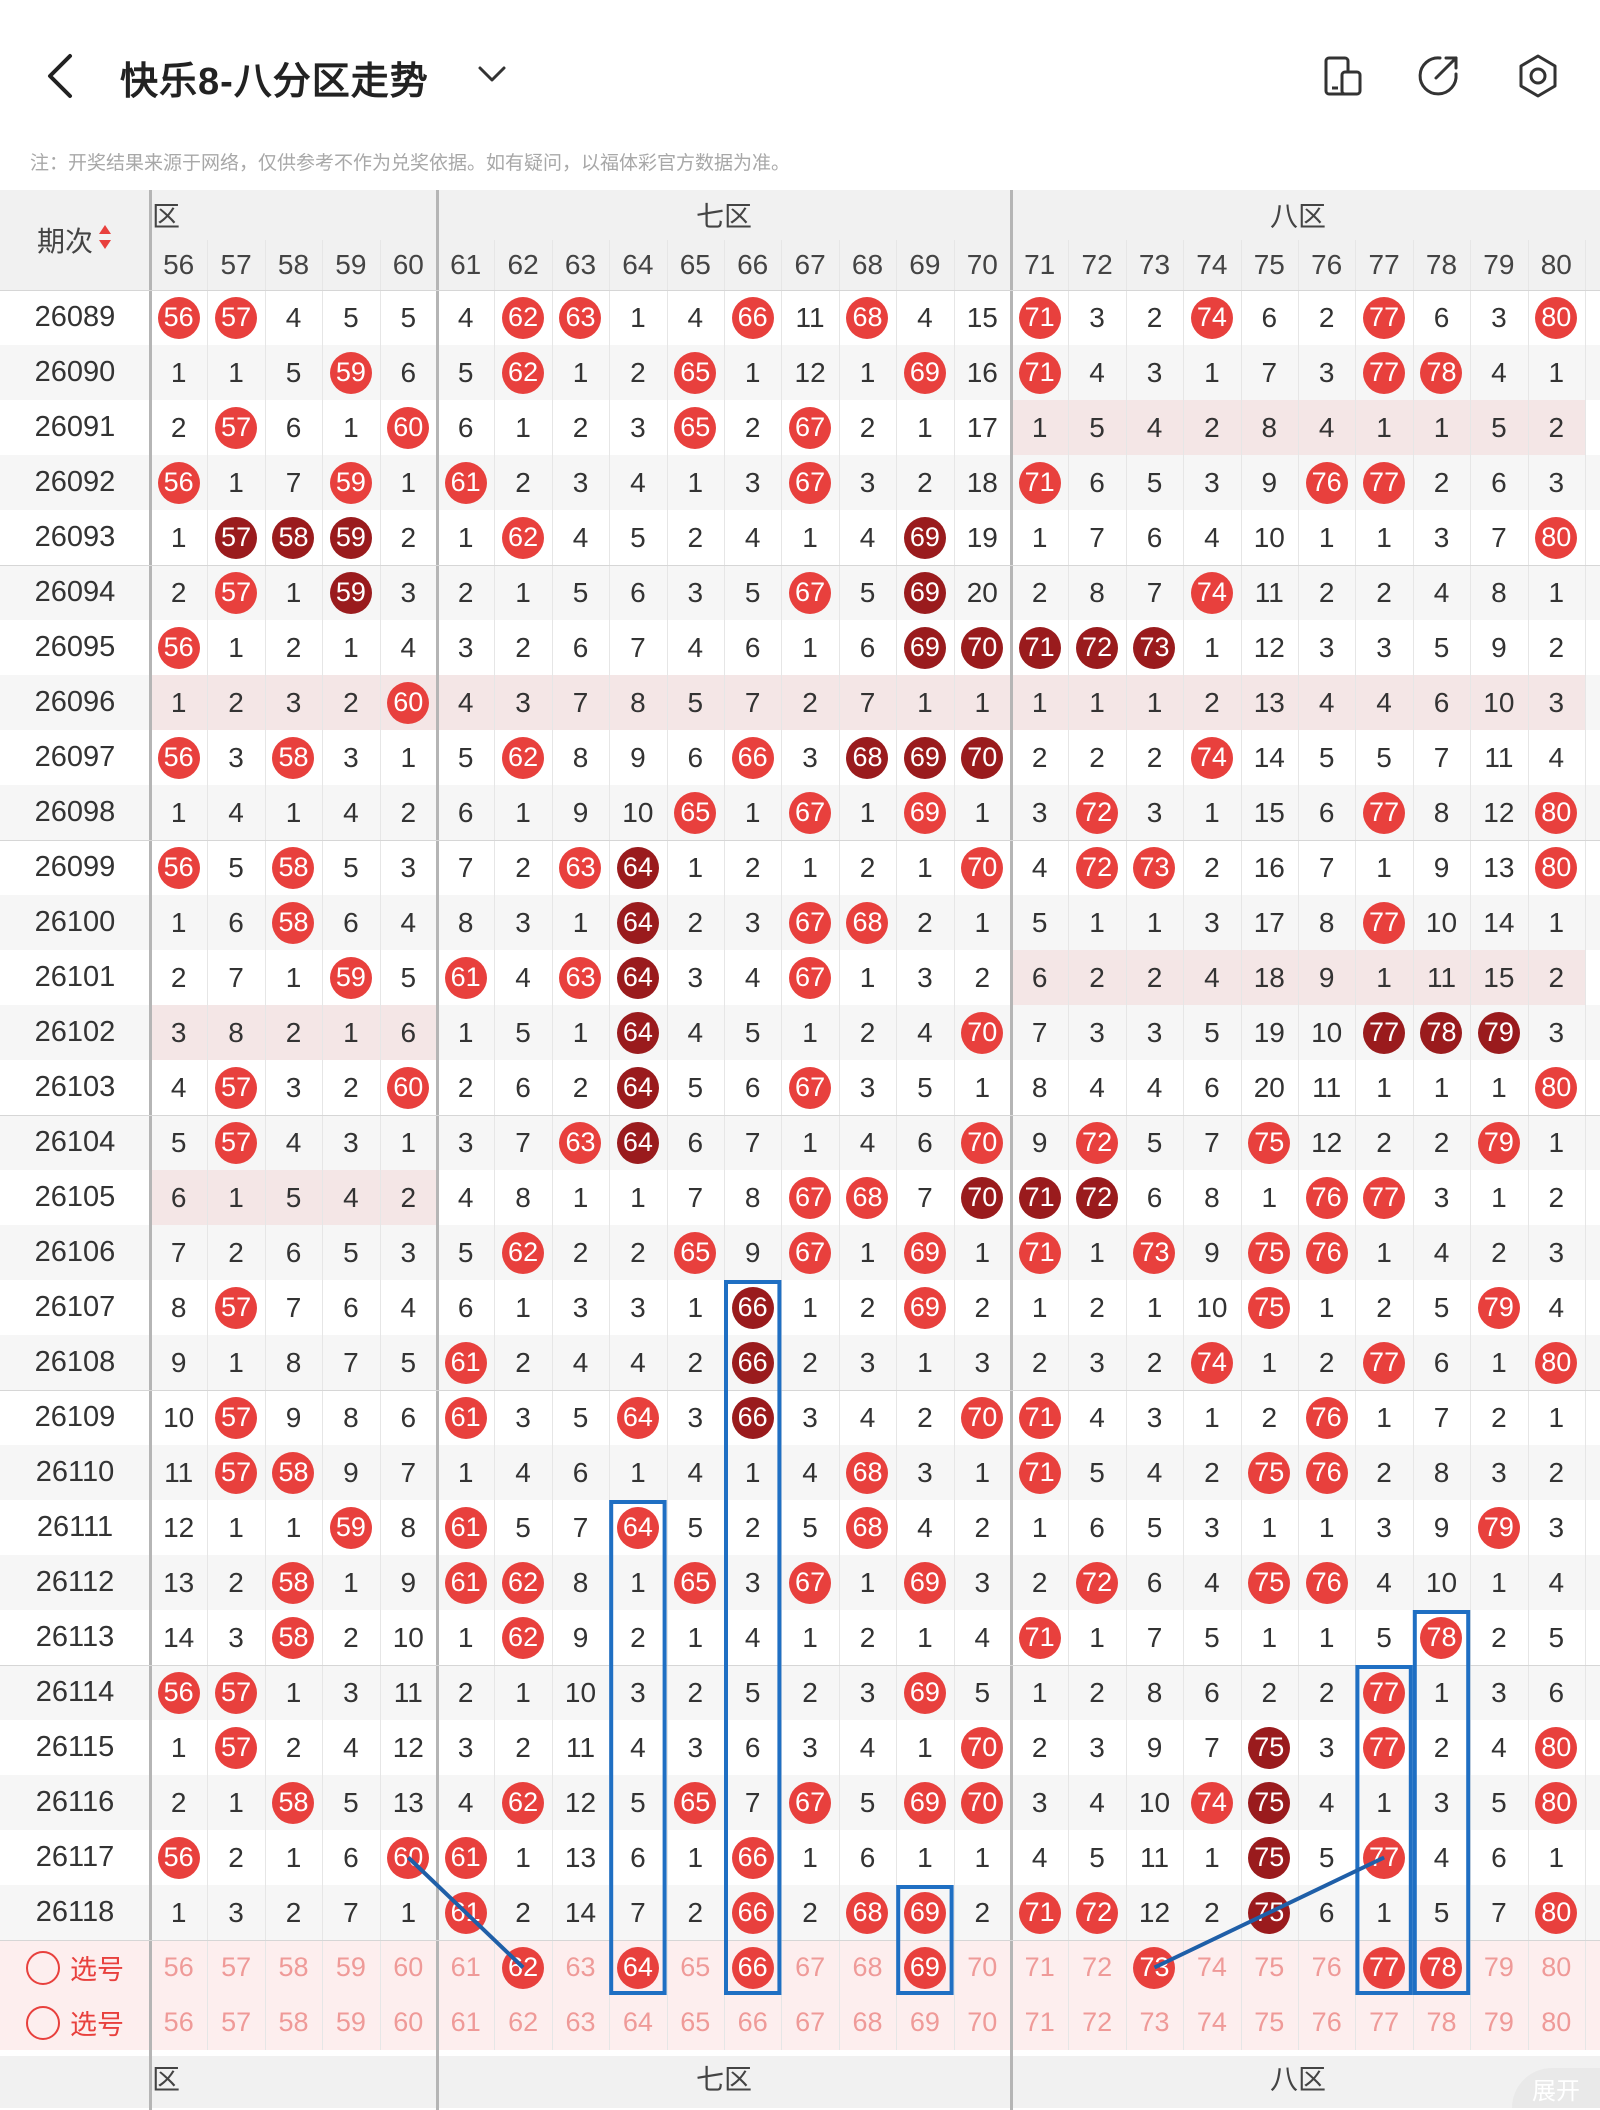 The width and height of the screenshot is (1600, 2110). Describe the element at coordinates (867, 922) in the screenshot. I see `table-cell: 68` at that location.